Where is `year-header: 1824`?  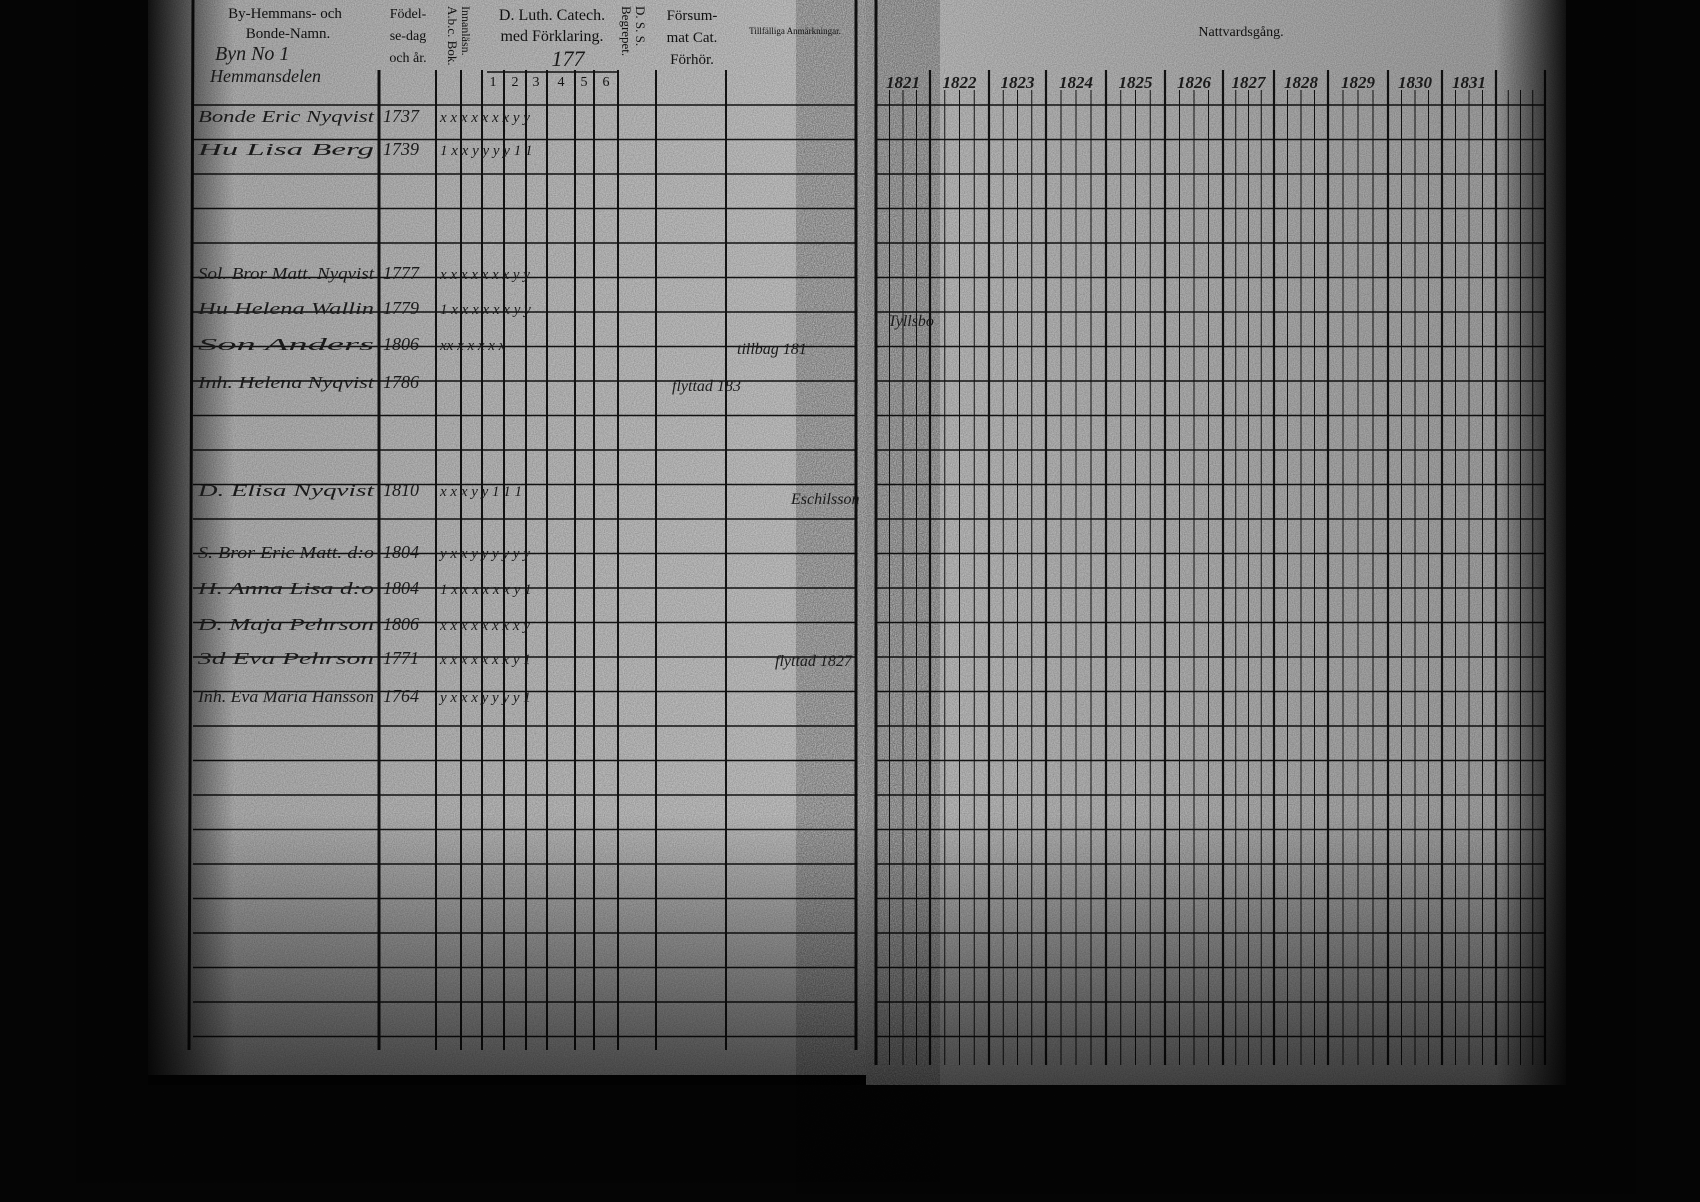 year-header: 1824 is located at coordinates (1076, 82).